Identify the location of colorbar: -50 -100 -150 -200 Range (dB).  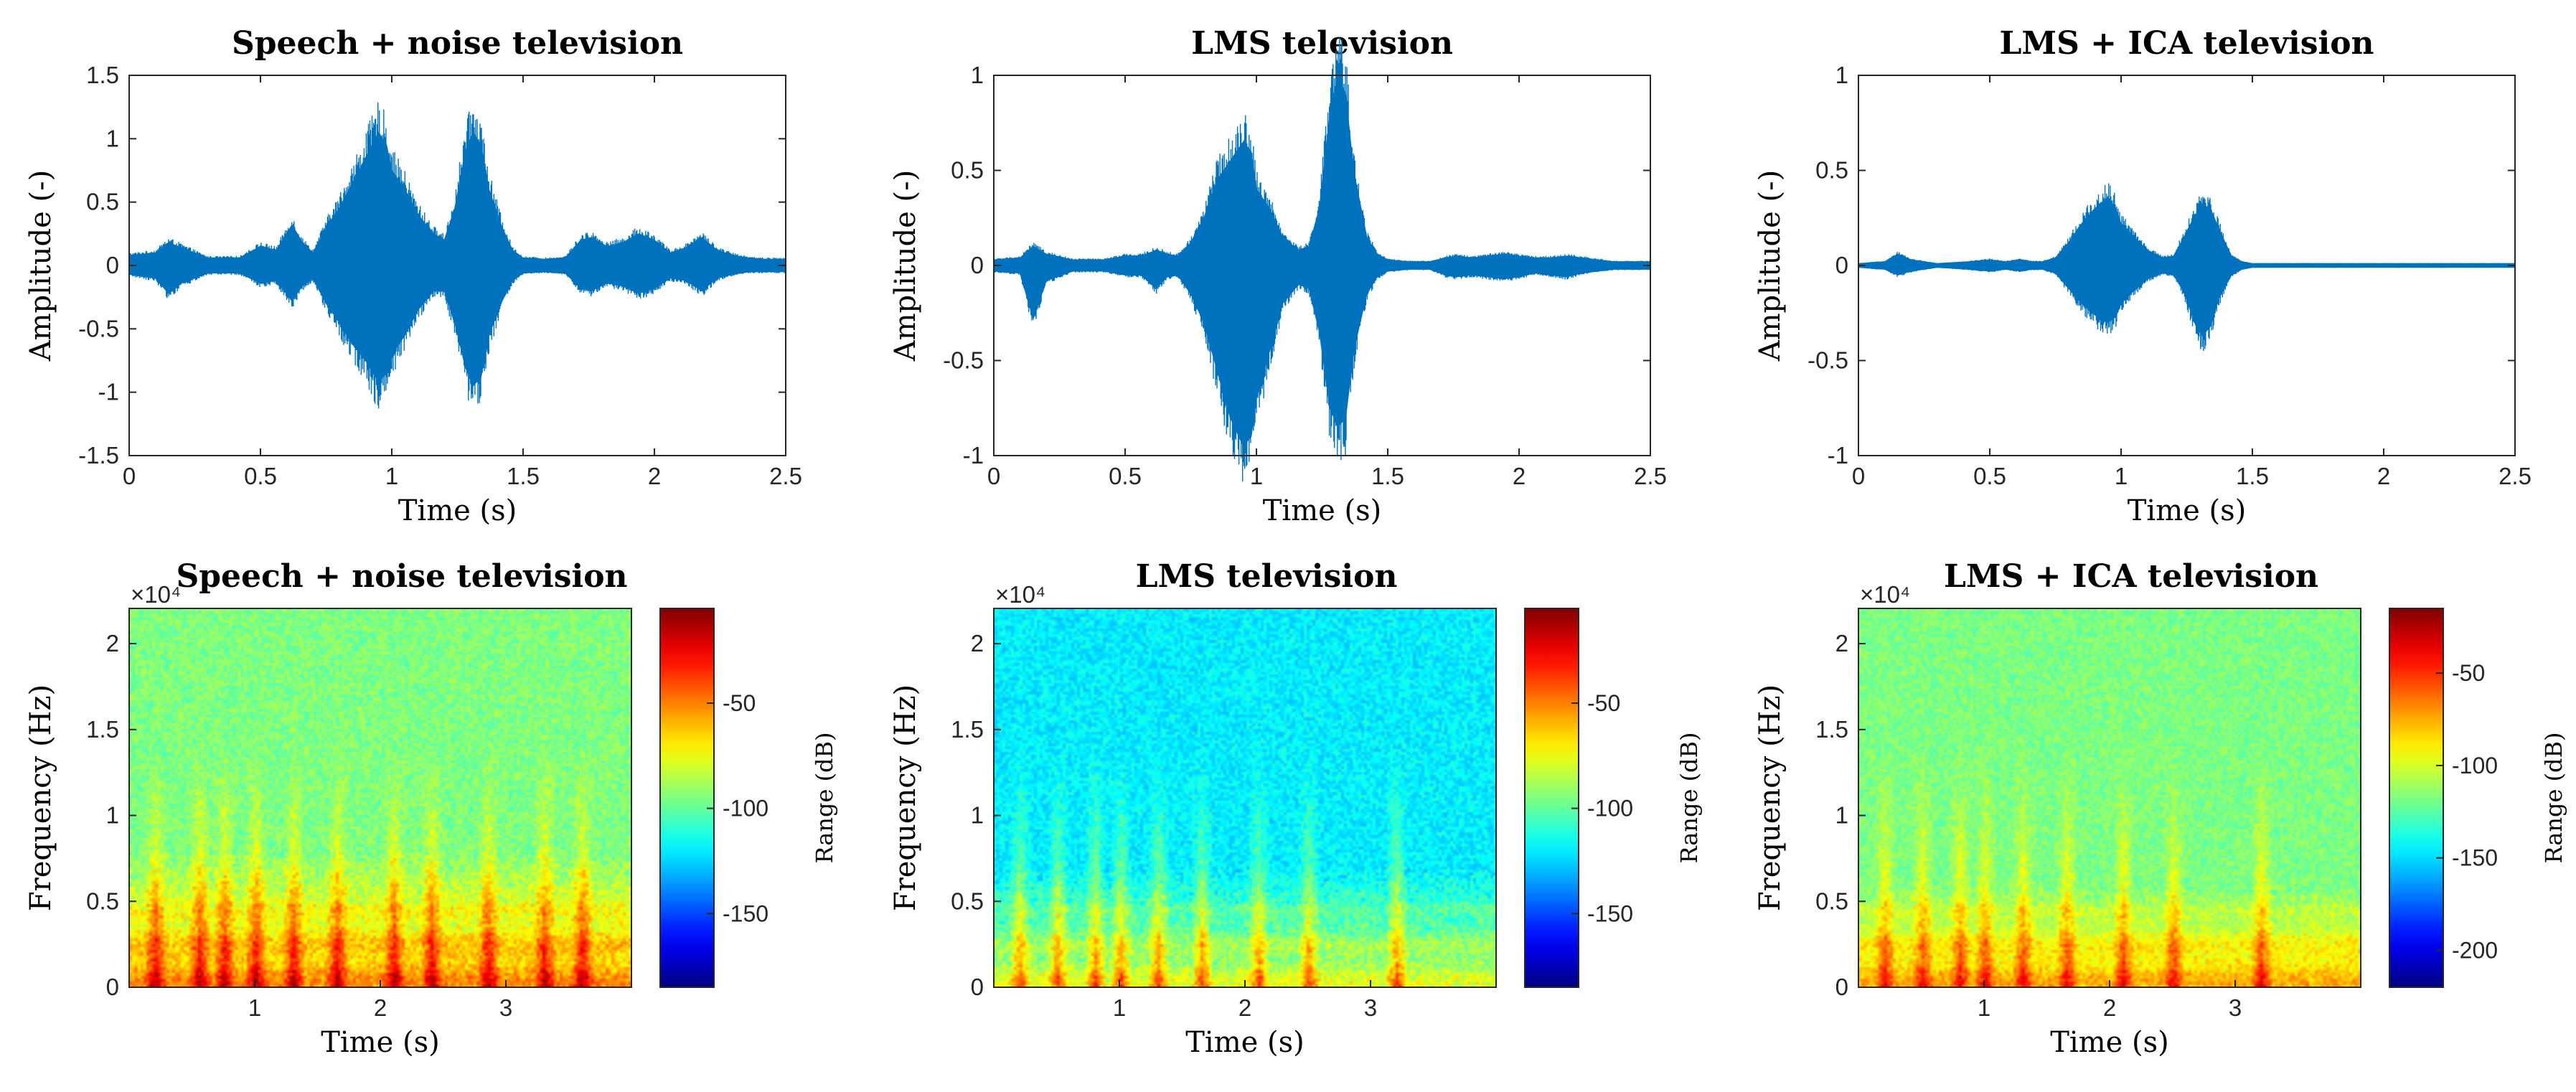
(2478, 798).